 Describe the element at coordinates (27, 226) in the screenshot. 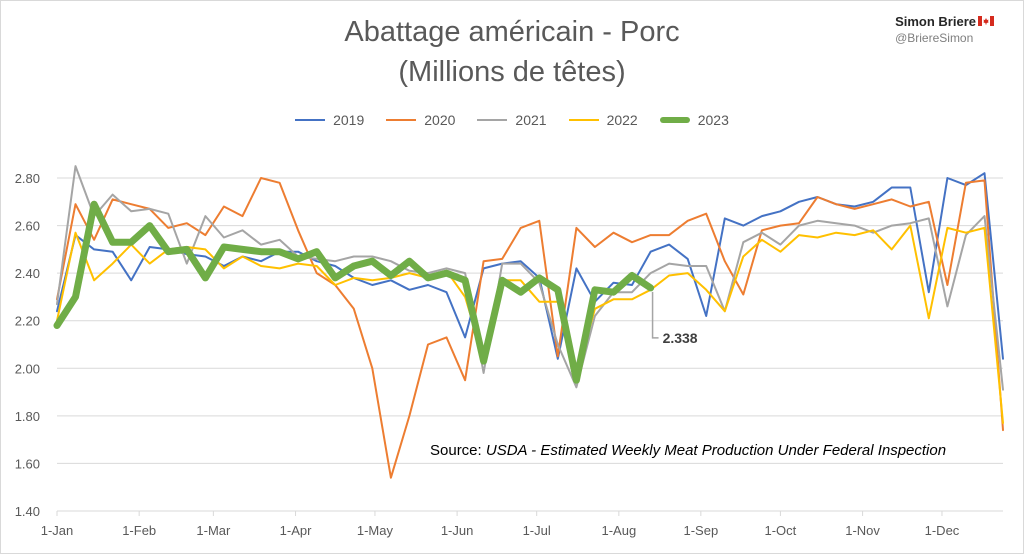

I see `y-tick-label: 2.60` at that location.